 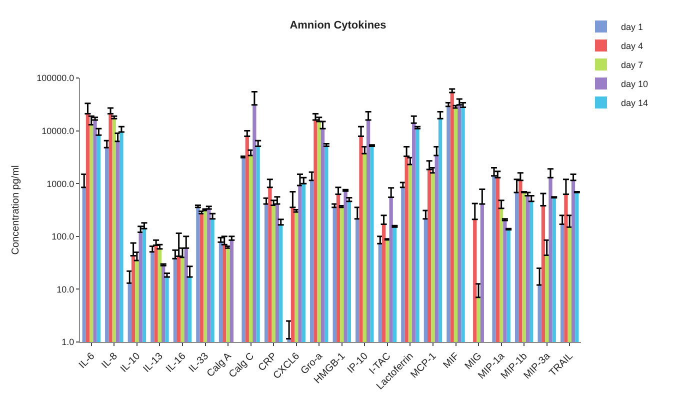 What do you see at coordinates (87, 360) in the screenshot?
I see `x-tick-label: IL-6` at bounding box center [87, 360].